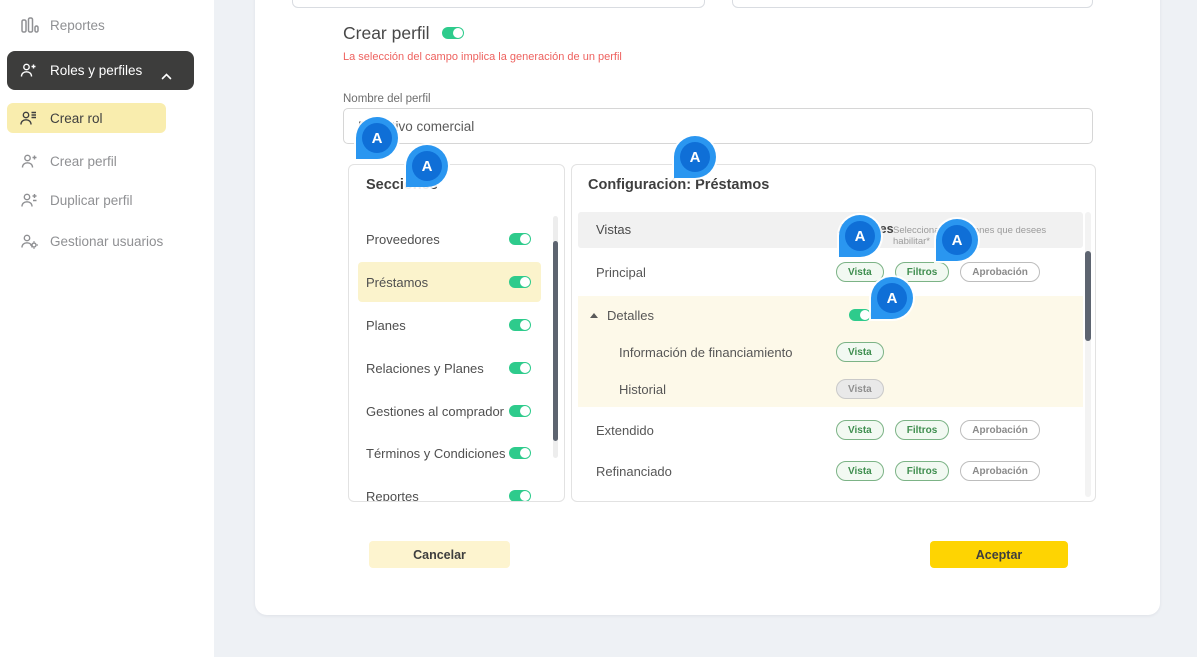 Image resolution: width=1197 pixels, height=657 pixels. I want to click on sidebar-item-reportes: Reportes, so click(107, 25).